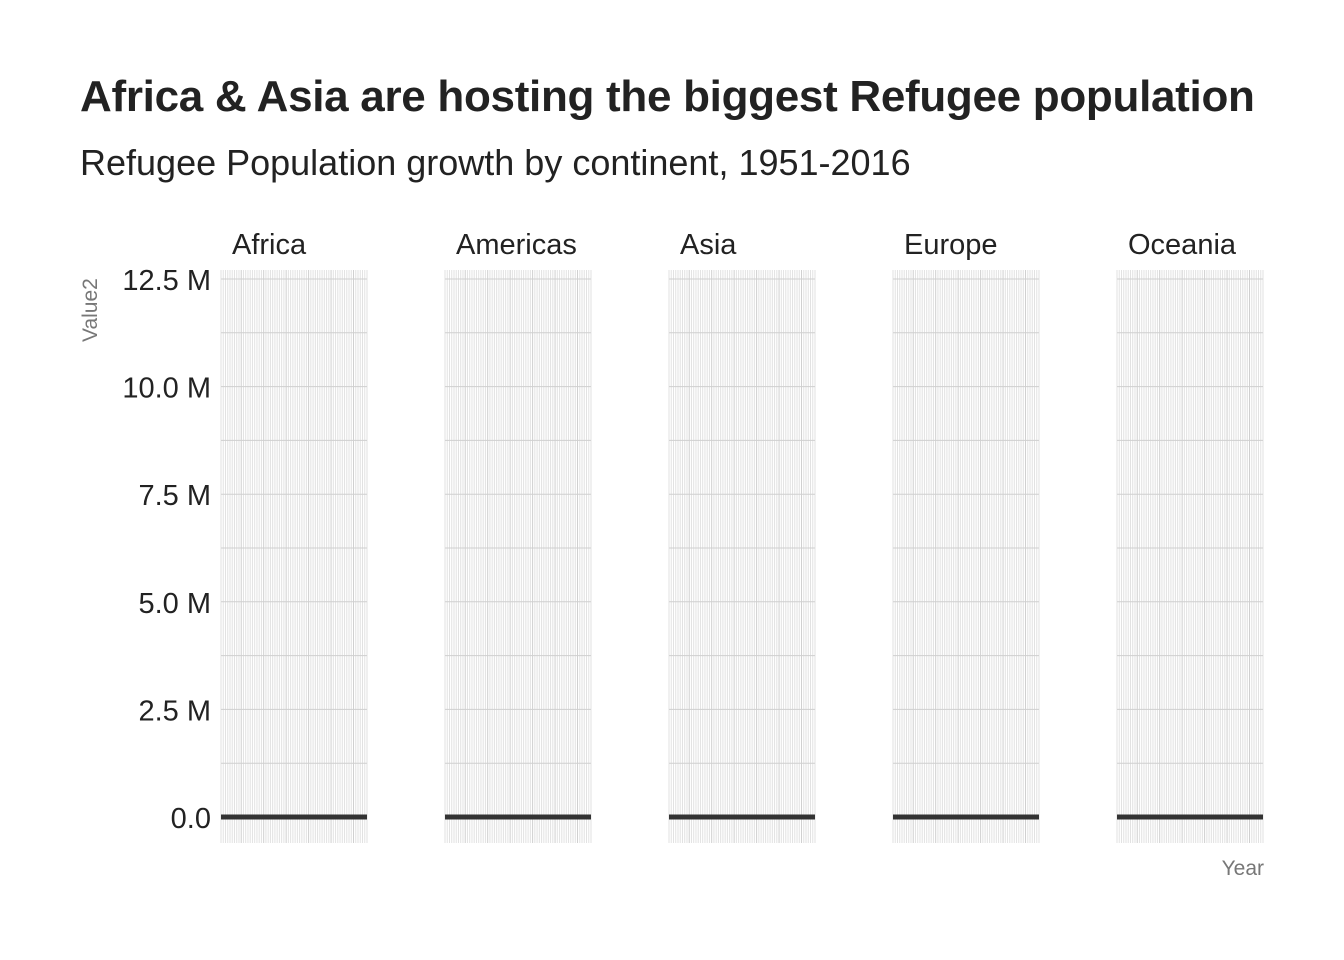 This screenshot has width=1344, height=960. I want to click on y-tick-label: 10.0 M, so click(166, 389).